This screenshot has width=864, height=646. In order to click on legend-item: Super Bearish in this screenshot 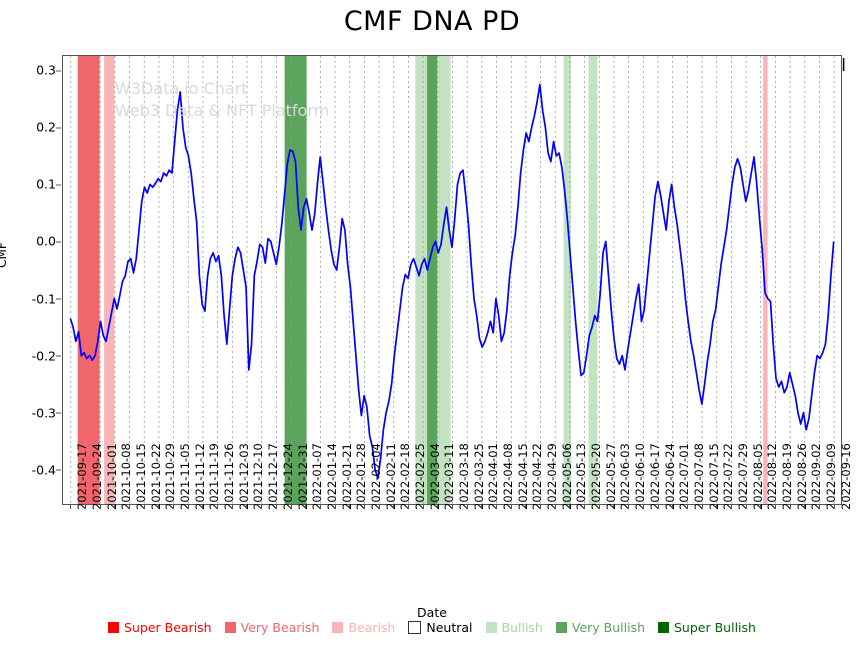, I will do `click(160, 627)`.